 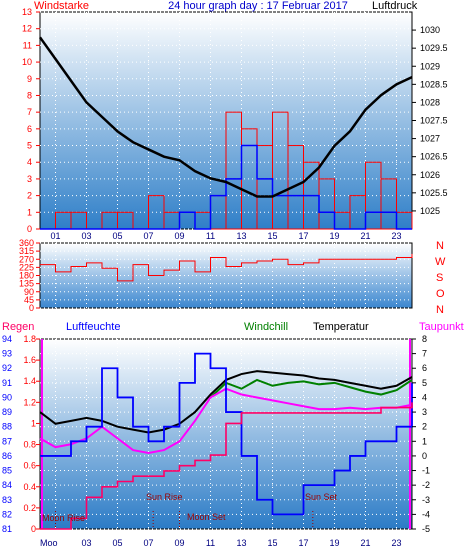 I want to click on rain-tick-label: 1, so click(x=33, y=423).